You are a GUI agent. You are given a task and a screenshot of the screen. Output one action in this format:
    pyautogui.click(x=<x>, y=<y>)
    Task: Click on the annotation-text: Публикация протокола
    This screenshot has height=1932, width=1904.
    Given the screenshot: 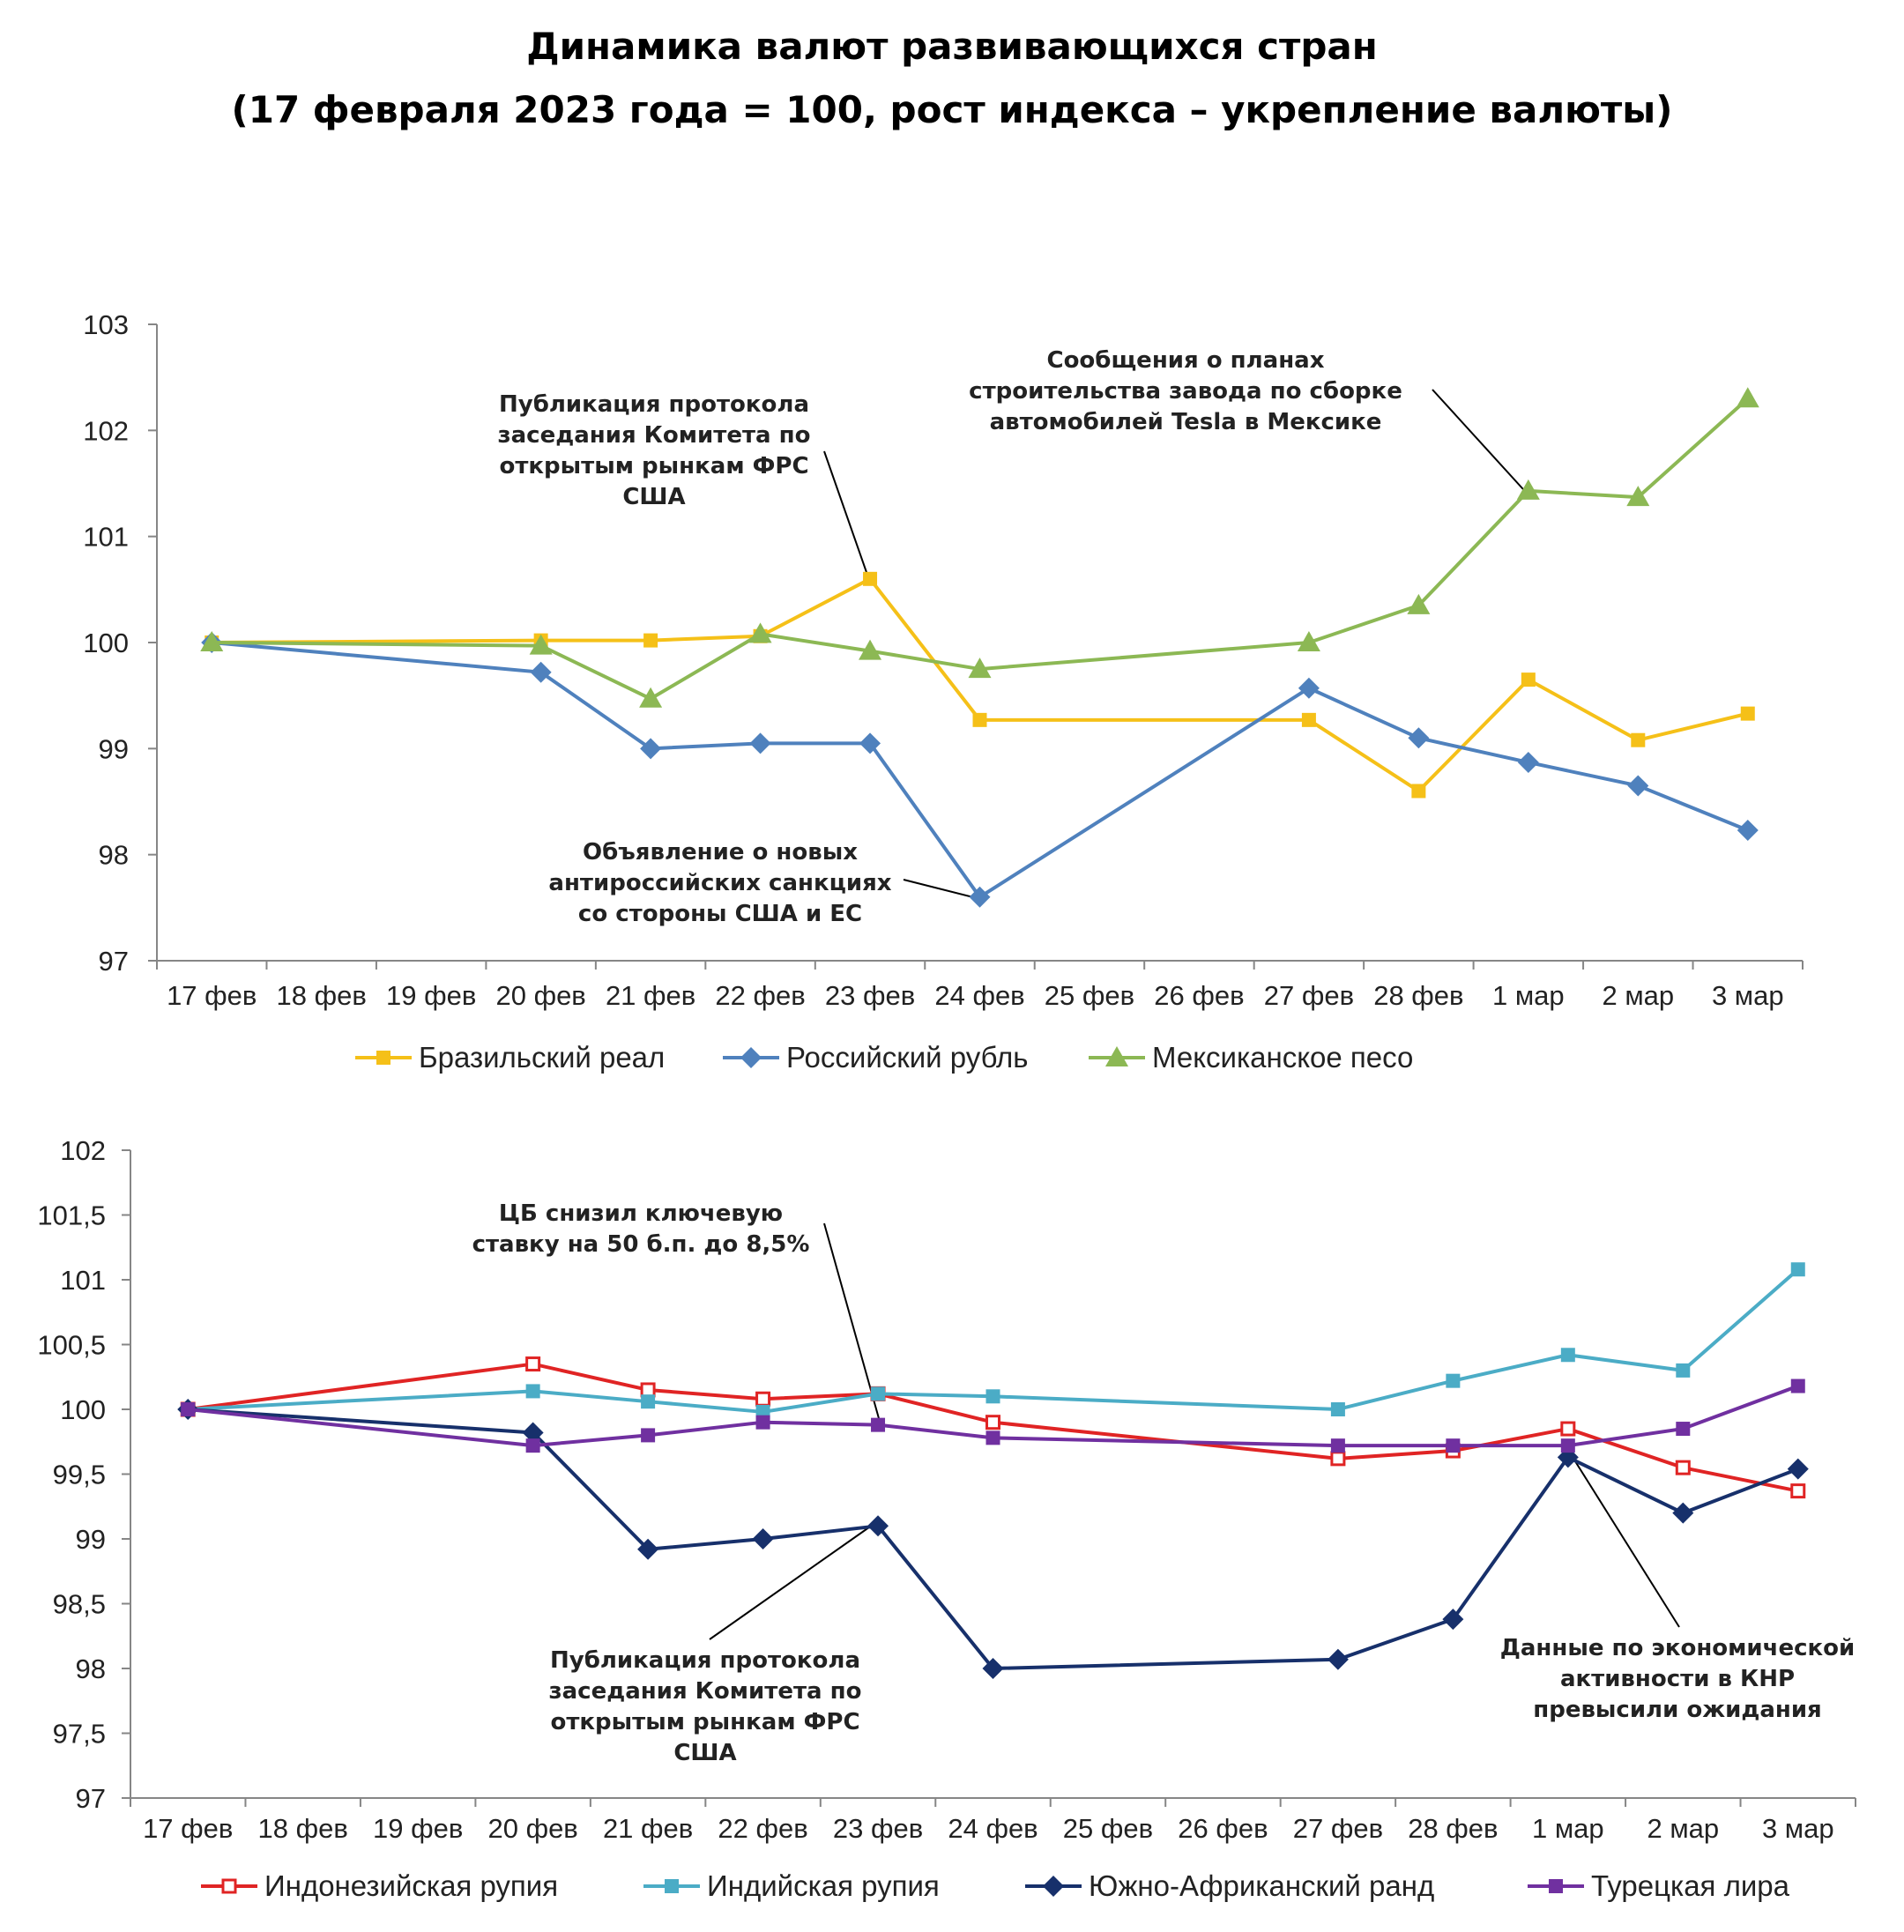 What is the action you would take?
    pyautogui.click(x=654, y=404)
    